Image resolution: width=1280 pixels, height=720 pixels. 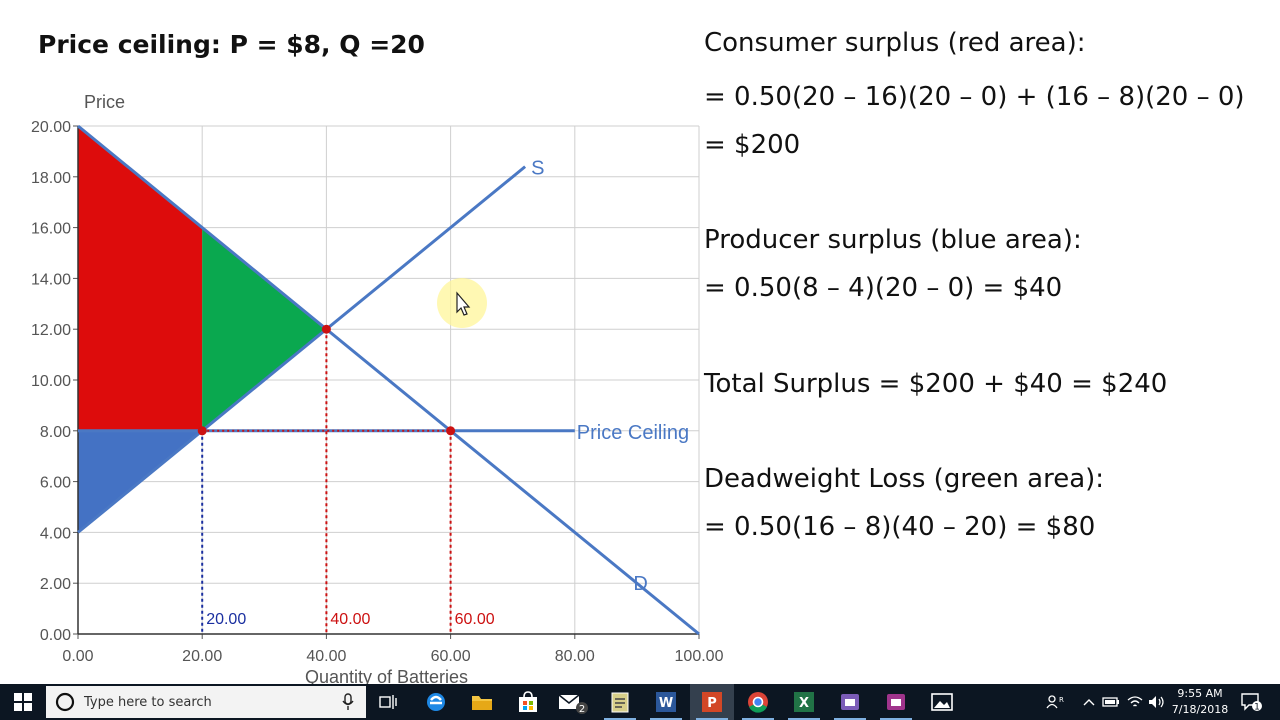 I want to click on producer-surplus-heading: Producer surplus (blue area):, so click(x=893, y=240).